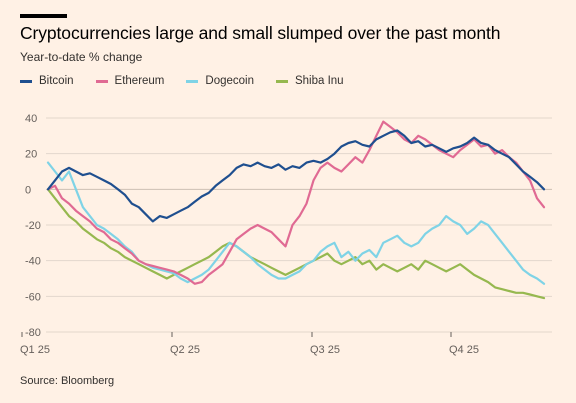  I want to click on y-tick-label: -80, so click(33, 333).